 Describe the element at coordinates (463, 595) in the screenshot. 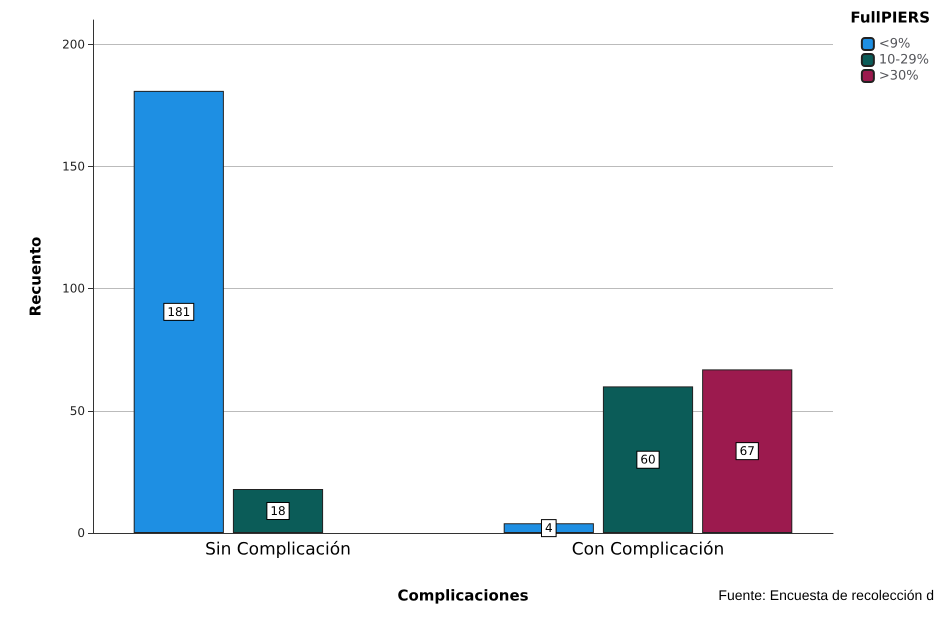

I see `x-axis-title: Complicaciones` at that location.